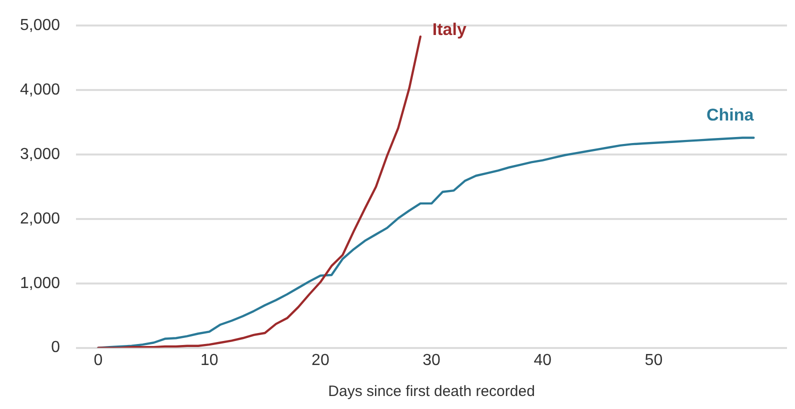 This screenshot has height=409, width=795. Describe the element at coordinates (98, 360) in the screenshot. I see `x-tick-label: 0` at that location.